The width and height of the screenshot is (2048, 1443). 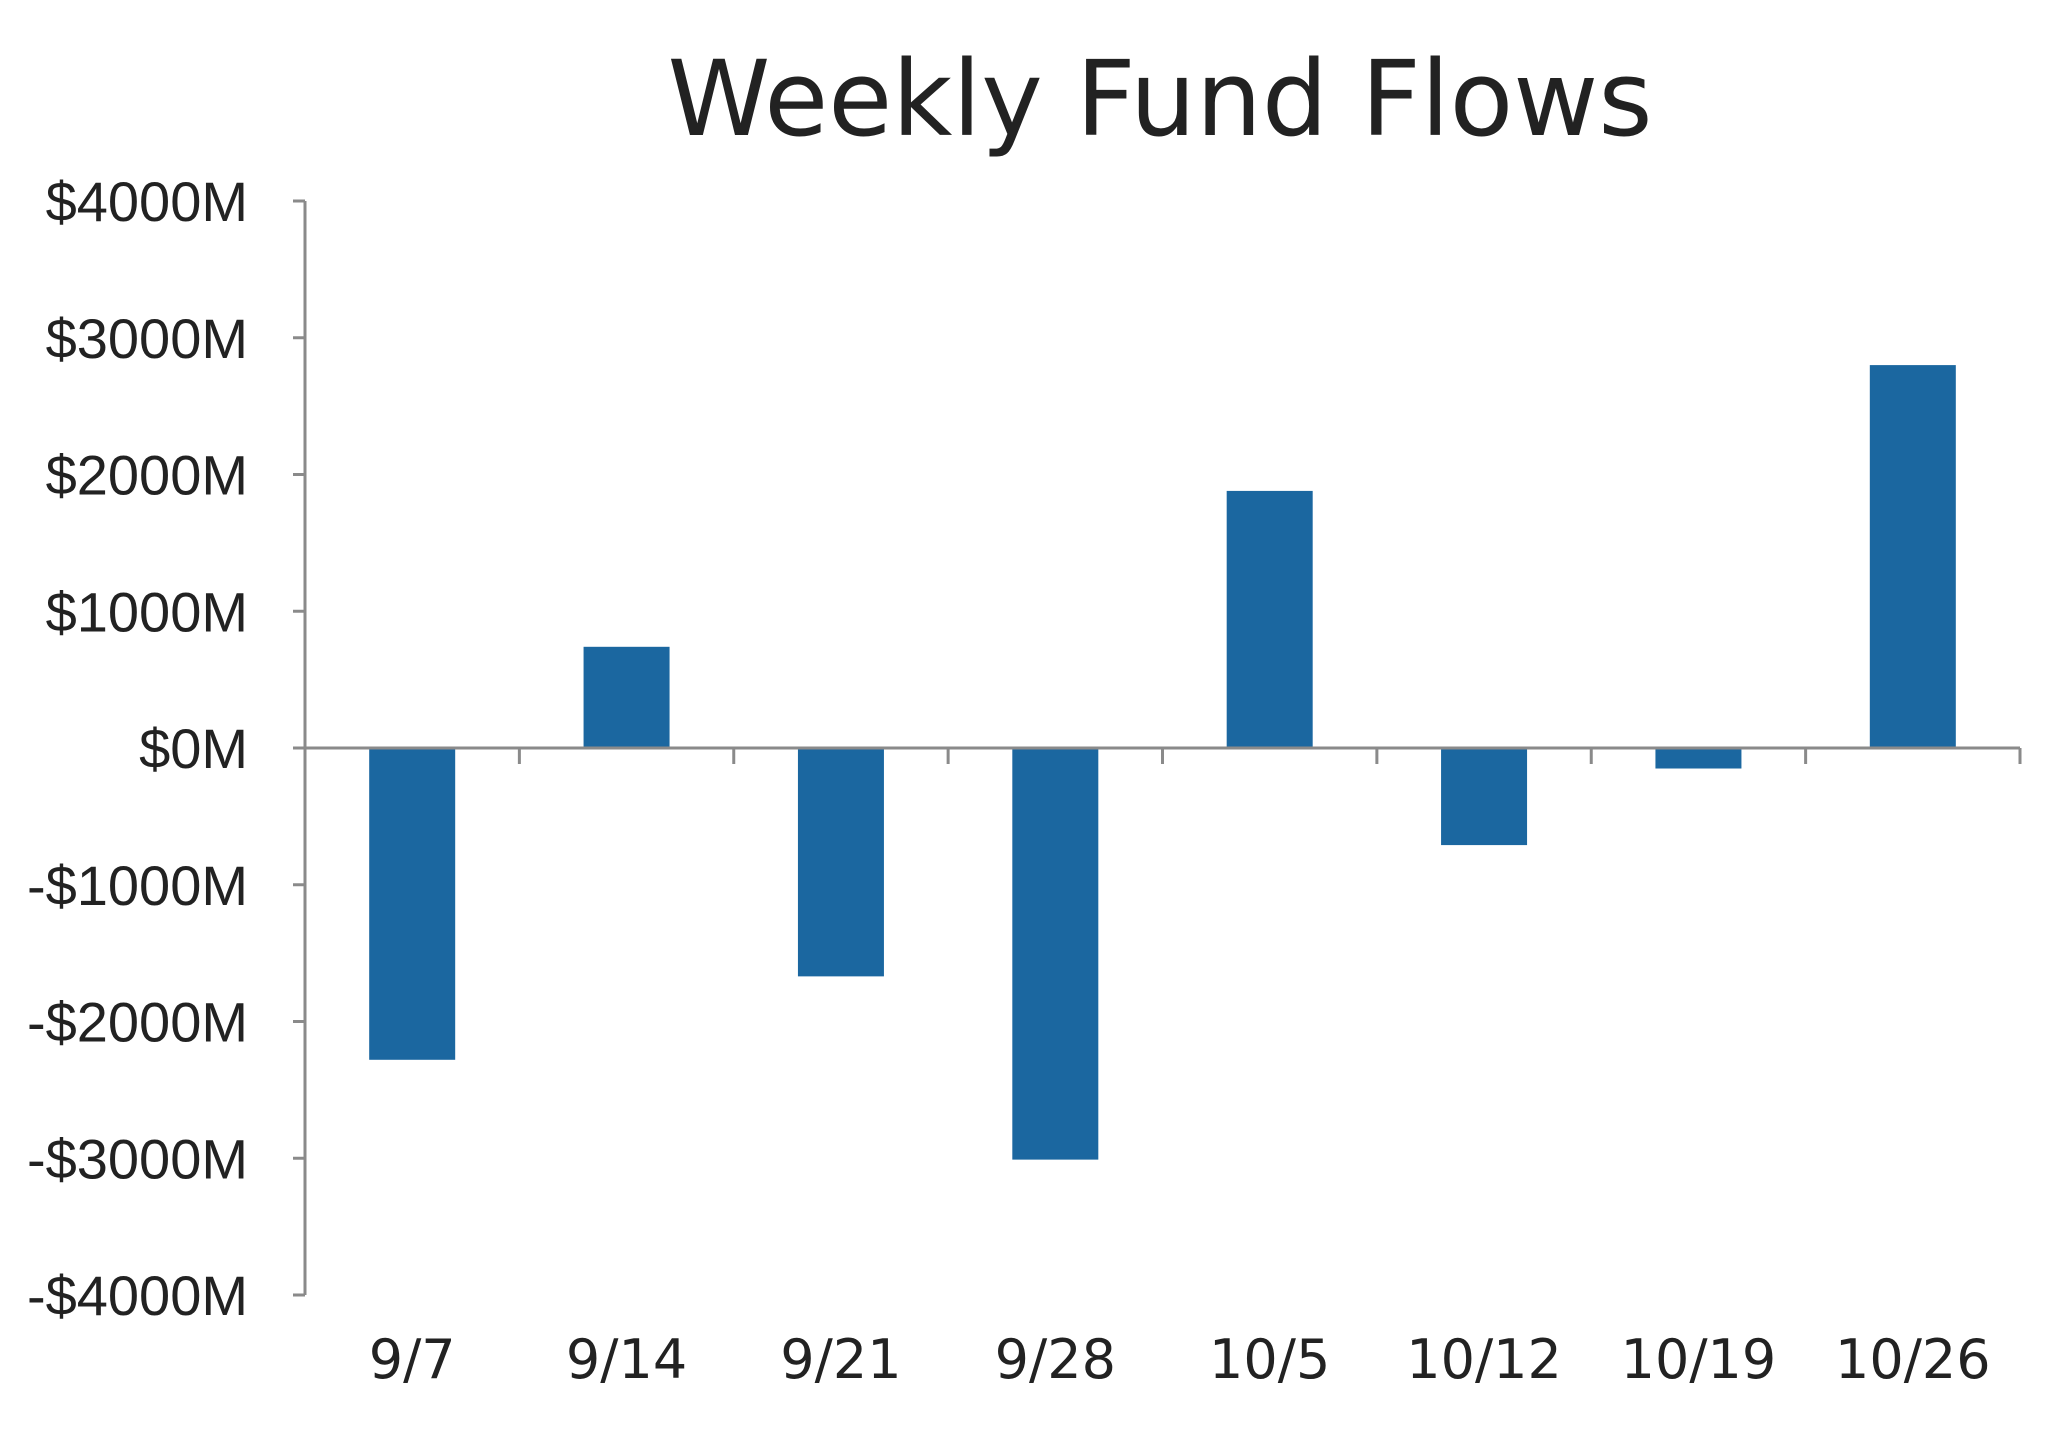 I want to click on x-tick-label: 9/21, so click(x=840, y=1359).